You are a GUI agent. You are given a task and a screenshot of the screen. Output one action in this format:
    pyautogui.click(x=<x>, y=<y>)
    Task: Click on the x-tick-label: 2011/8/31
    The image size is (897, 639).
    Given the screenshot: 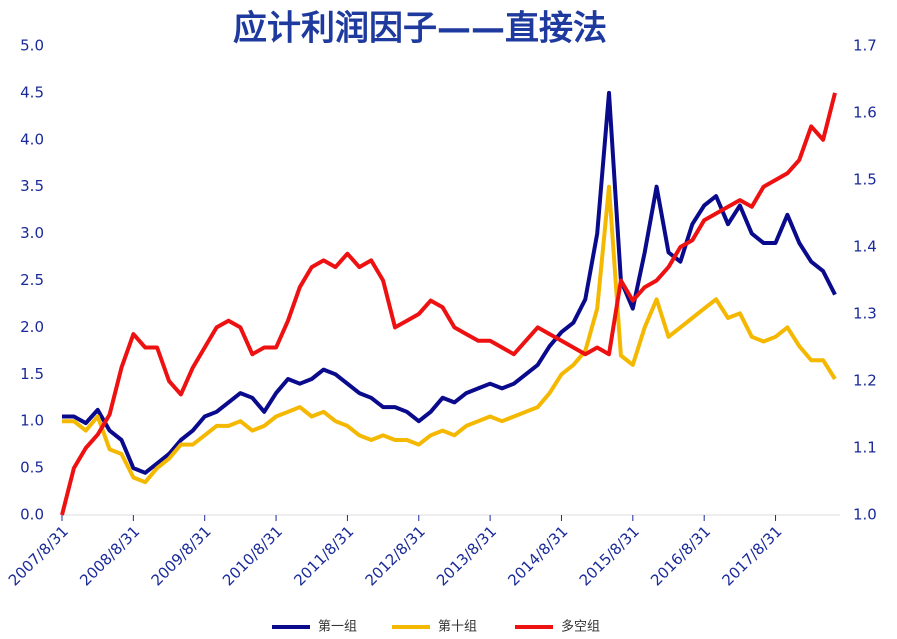 What is the action you would take?
    pyautogui.click(x=323, y=555)
    